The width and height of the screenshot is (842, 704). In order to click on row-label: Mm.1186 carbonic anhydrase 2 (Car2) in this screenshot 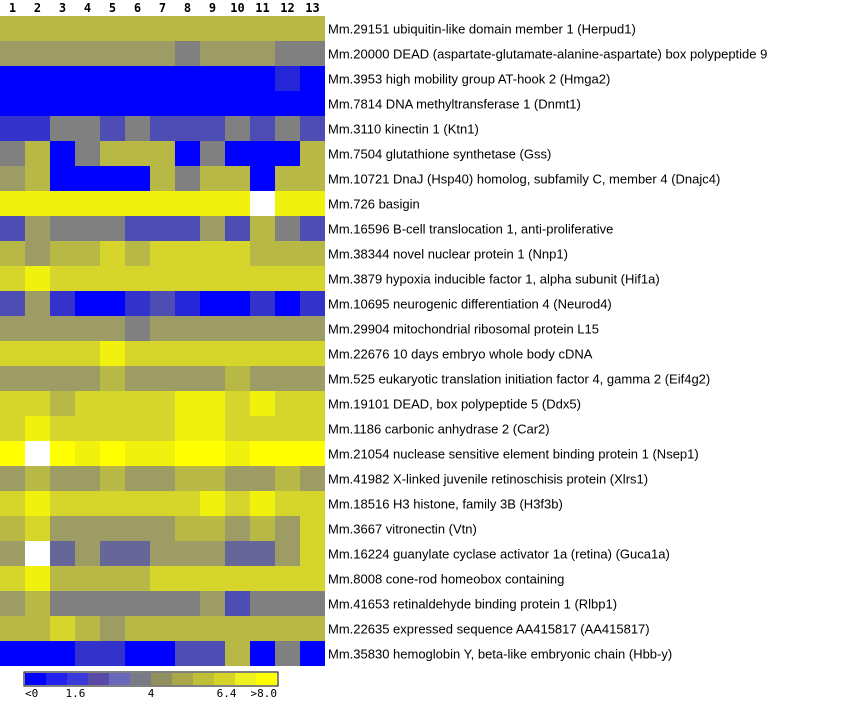, I will do `click(439, 429)`.